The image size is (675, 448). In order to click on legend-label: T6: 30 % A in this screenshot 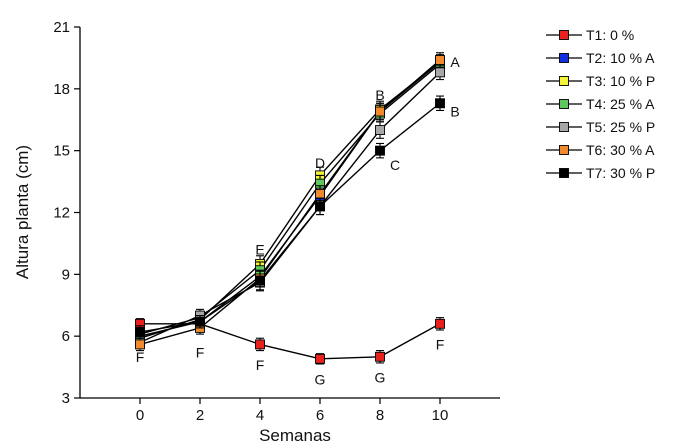, I will do `click(620, 150)`.